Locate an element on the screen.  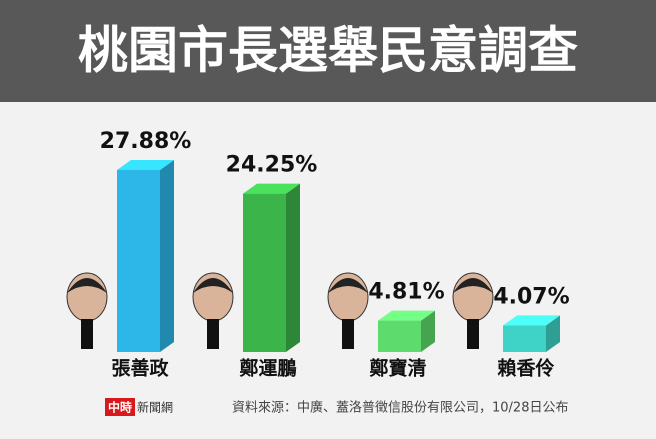
logo-mark: 中時 is located at coordinates (120, 407).